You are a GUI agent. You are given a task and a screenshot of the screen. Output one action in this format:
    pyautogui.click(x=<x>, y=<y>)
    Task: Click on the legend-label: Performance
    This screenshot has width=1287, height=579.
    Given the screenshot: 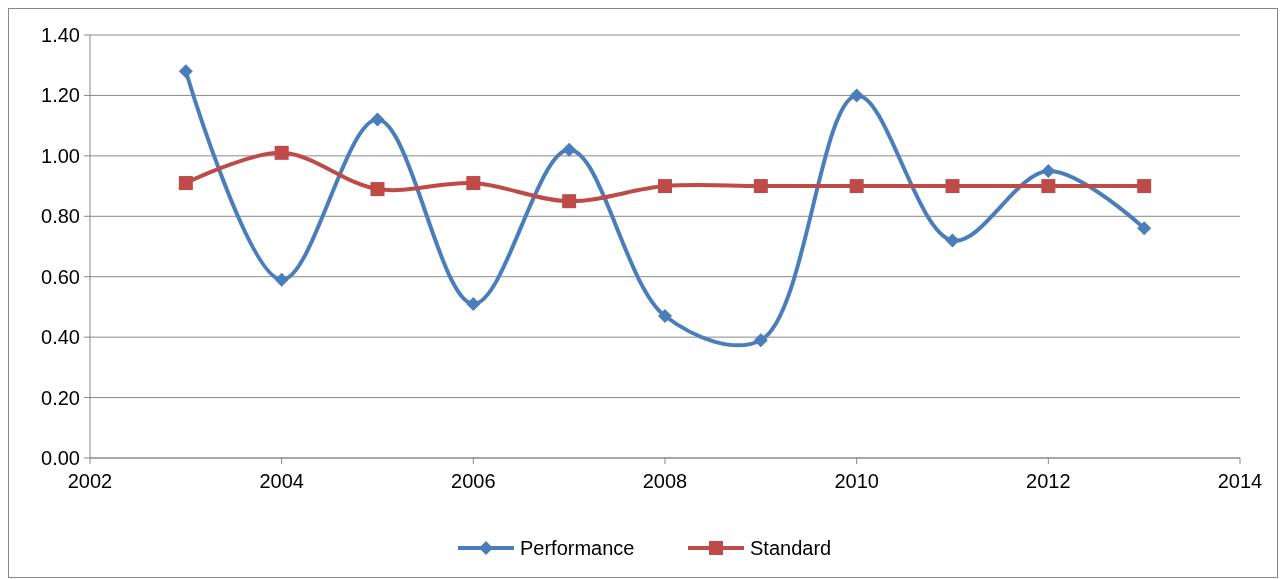 What is the action you would take?
    pyautogui.click(x=577, y=548)
    